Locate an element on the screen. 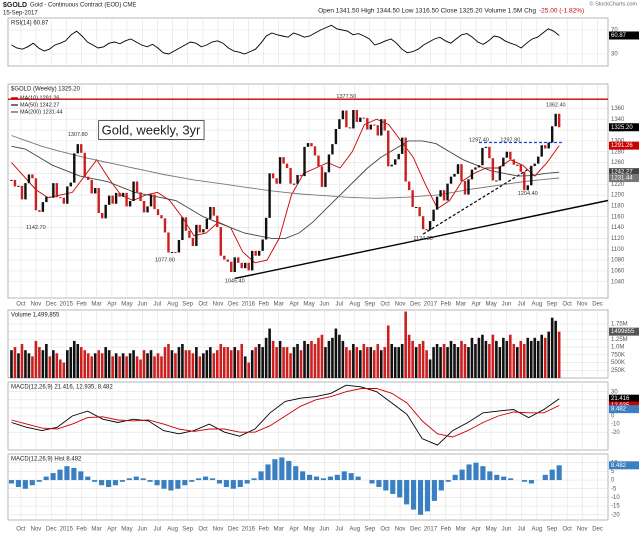 The width and height of the screenshot is (640, 538). x-tick-label: Jul is located at coordinates (522, 530).